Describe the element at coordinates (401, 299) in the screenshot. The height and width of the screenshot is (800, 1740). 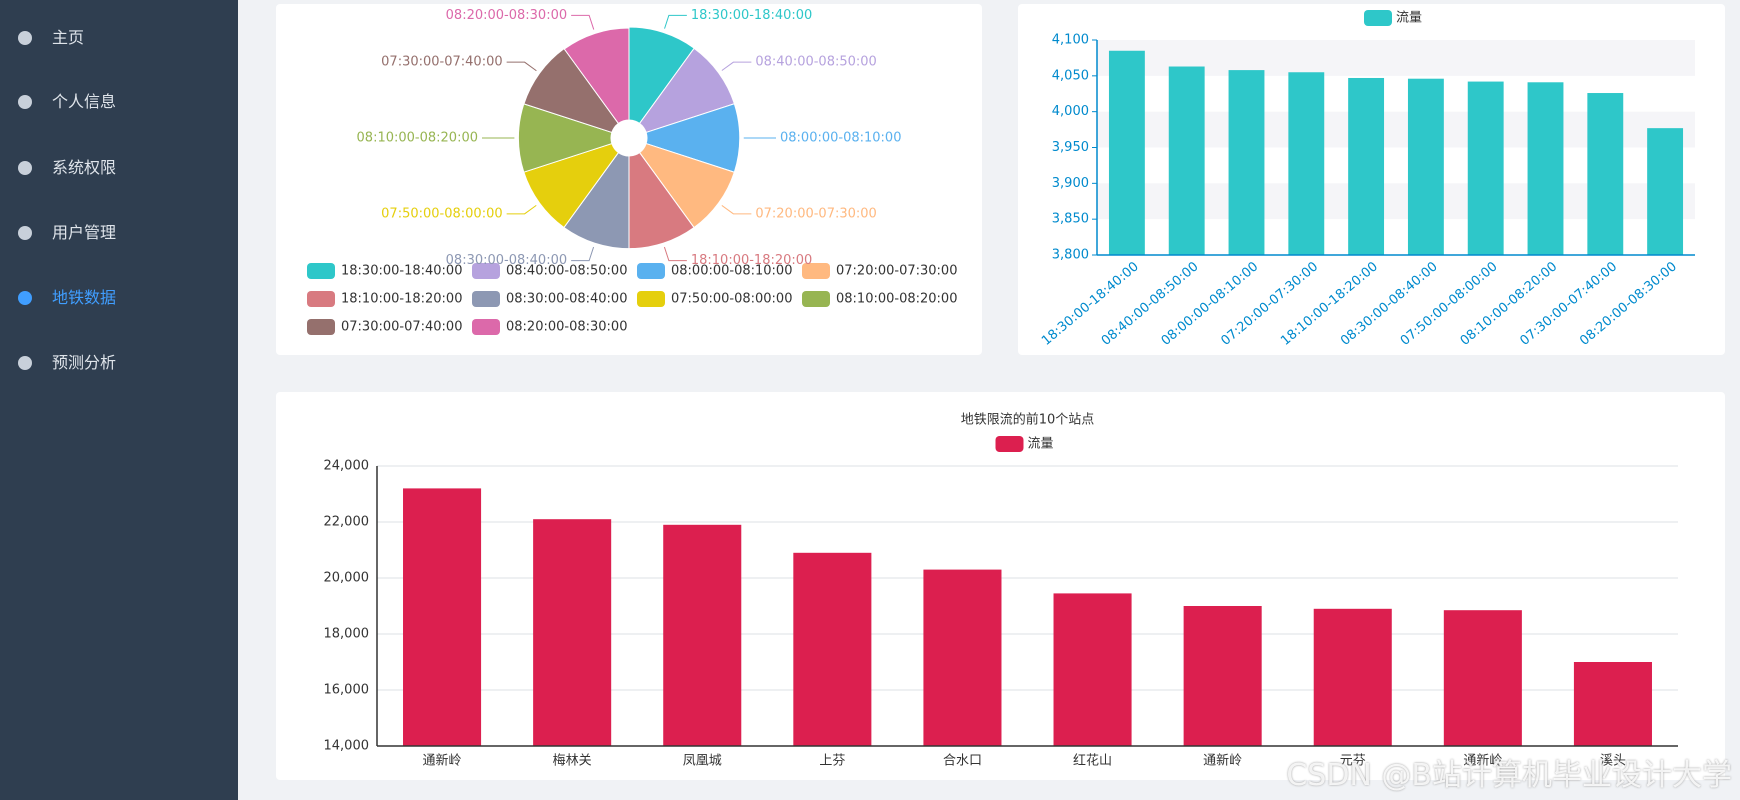
I see `legend-label: 18:10:00-18:20:00` at that location.